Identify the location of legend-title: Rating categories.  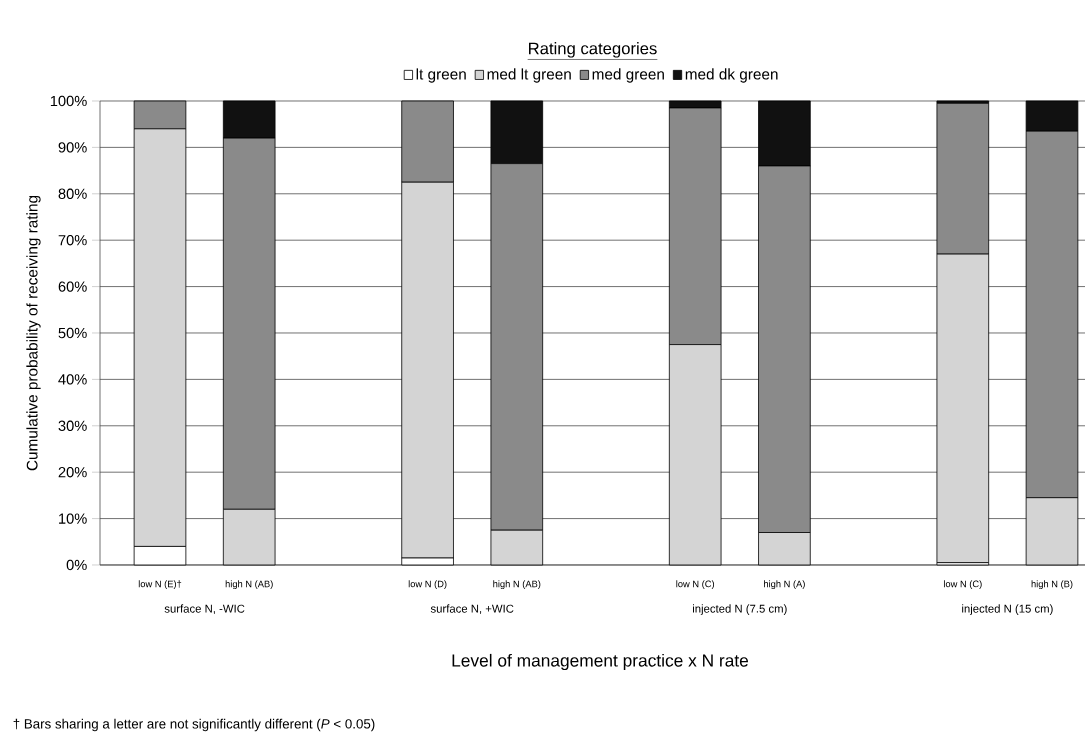
(593, 50).